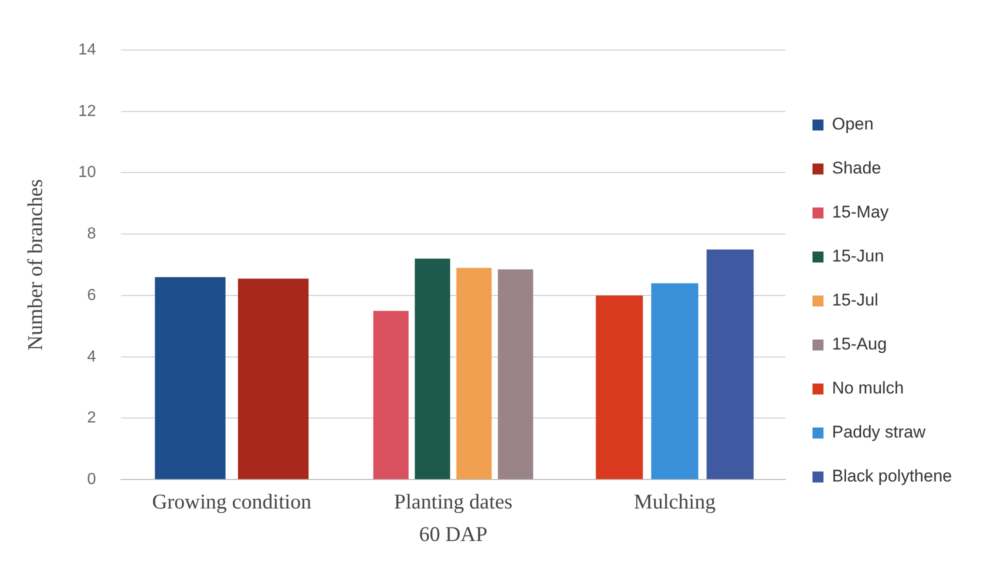  What do you see at coordinates (675, 502) in the screenshot?
I see `x-tick-label: Mulching` at bounding box center [675, 502].